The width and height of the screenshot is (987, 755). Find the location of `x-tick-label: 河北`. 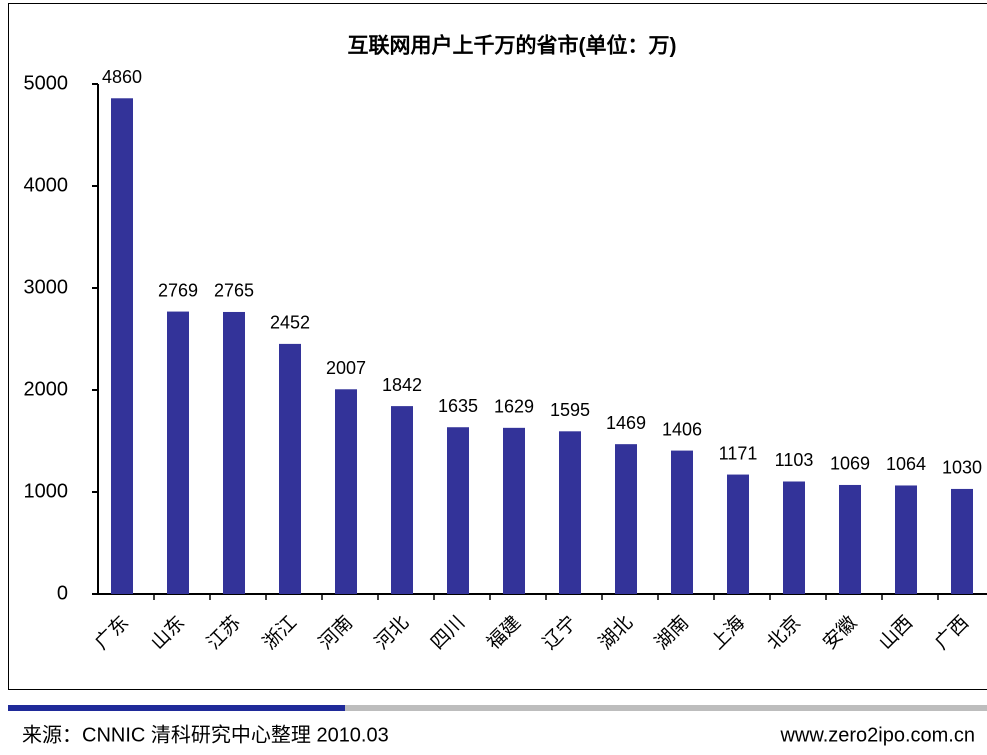

x-tick-label: 河北 is located at coordinates (392, 633).